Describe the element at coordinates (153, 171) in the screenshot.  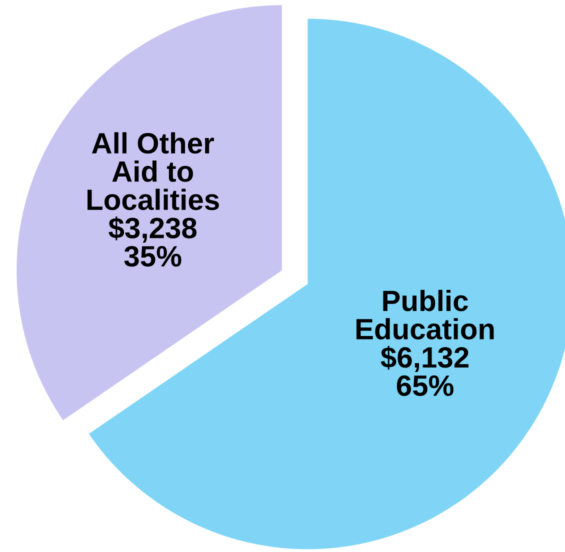
I see `slice-label: All Other Aid to Localities` at that location.